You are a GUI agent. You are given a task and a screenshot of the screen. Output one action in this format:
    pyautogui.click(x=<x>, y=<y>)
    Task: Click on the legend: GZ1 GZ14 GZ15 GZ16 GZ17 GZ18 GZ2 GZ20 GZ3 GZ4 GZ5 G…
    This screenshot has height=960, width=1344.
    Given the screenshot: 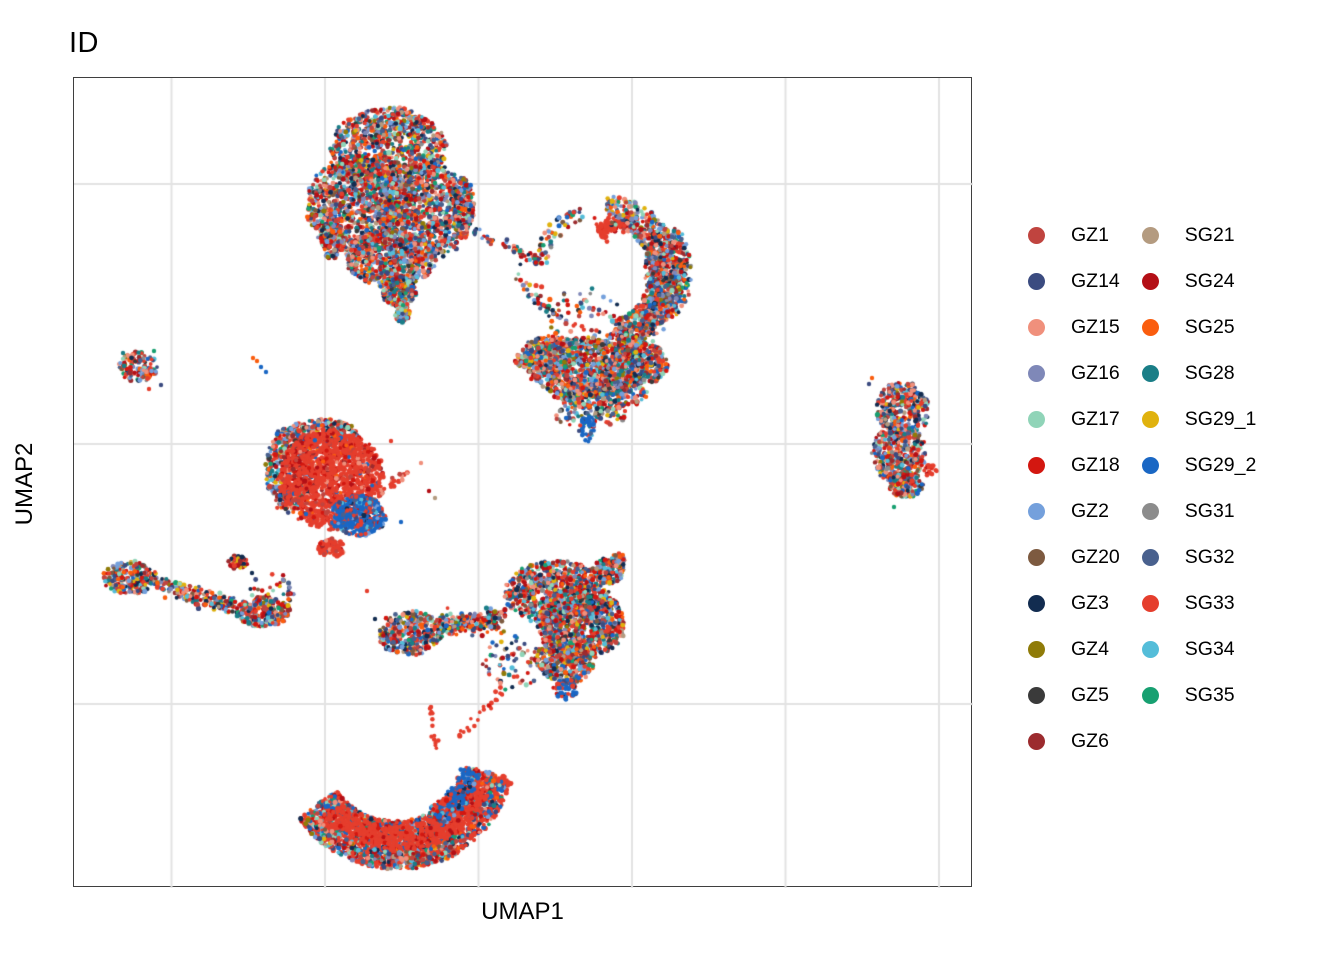 What is the action you would take?
    pyautogui.click(x=1142, y=488)
    